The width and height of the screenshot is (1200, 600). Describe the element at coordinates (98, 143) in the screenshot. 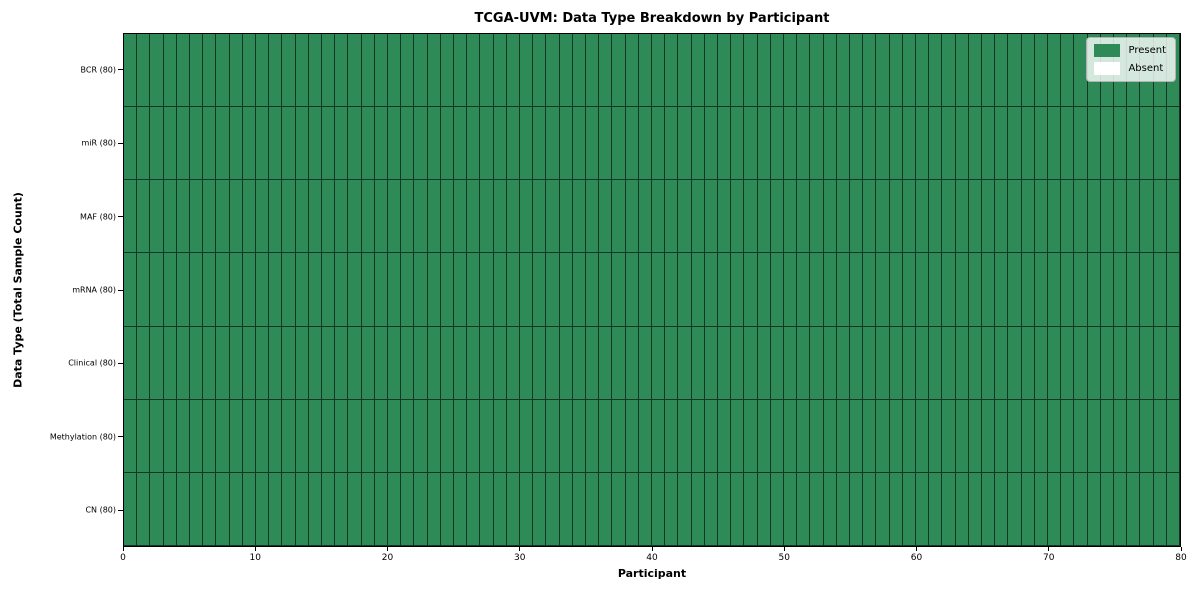

I see `y-tick-label: miR (80)` at that location.